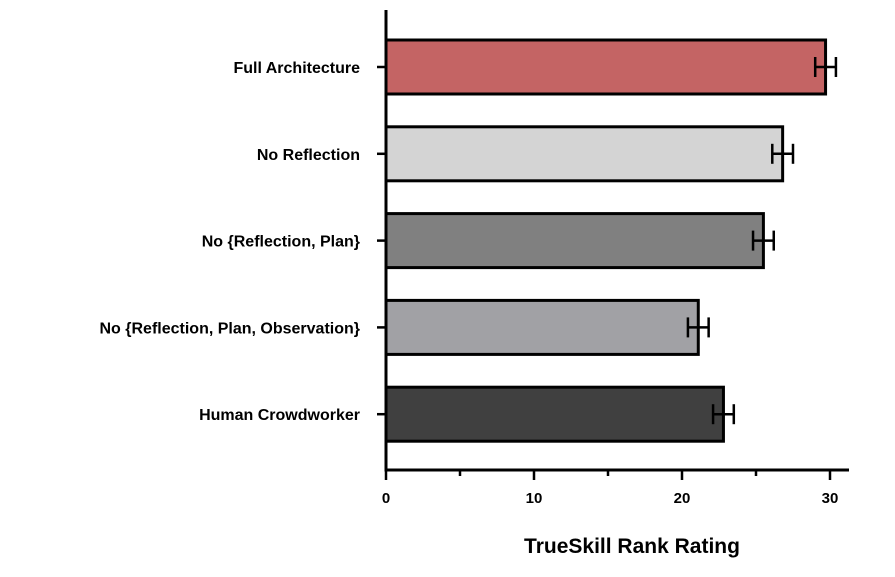 The height and width of the screenshot is (577, 895). Describe the element at coordinates (534, 498) in the screenshot. I see `x-tick-label-1: 10` at that location.